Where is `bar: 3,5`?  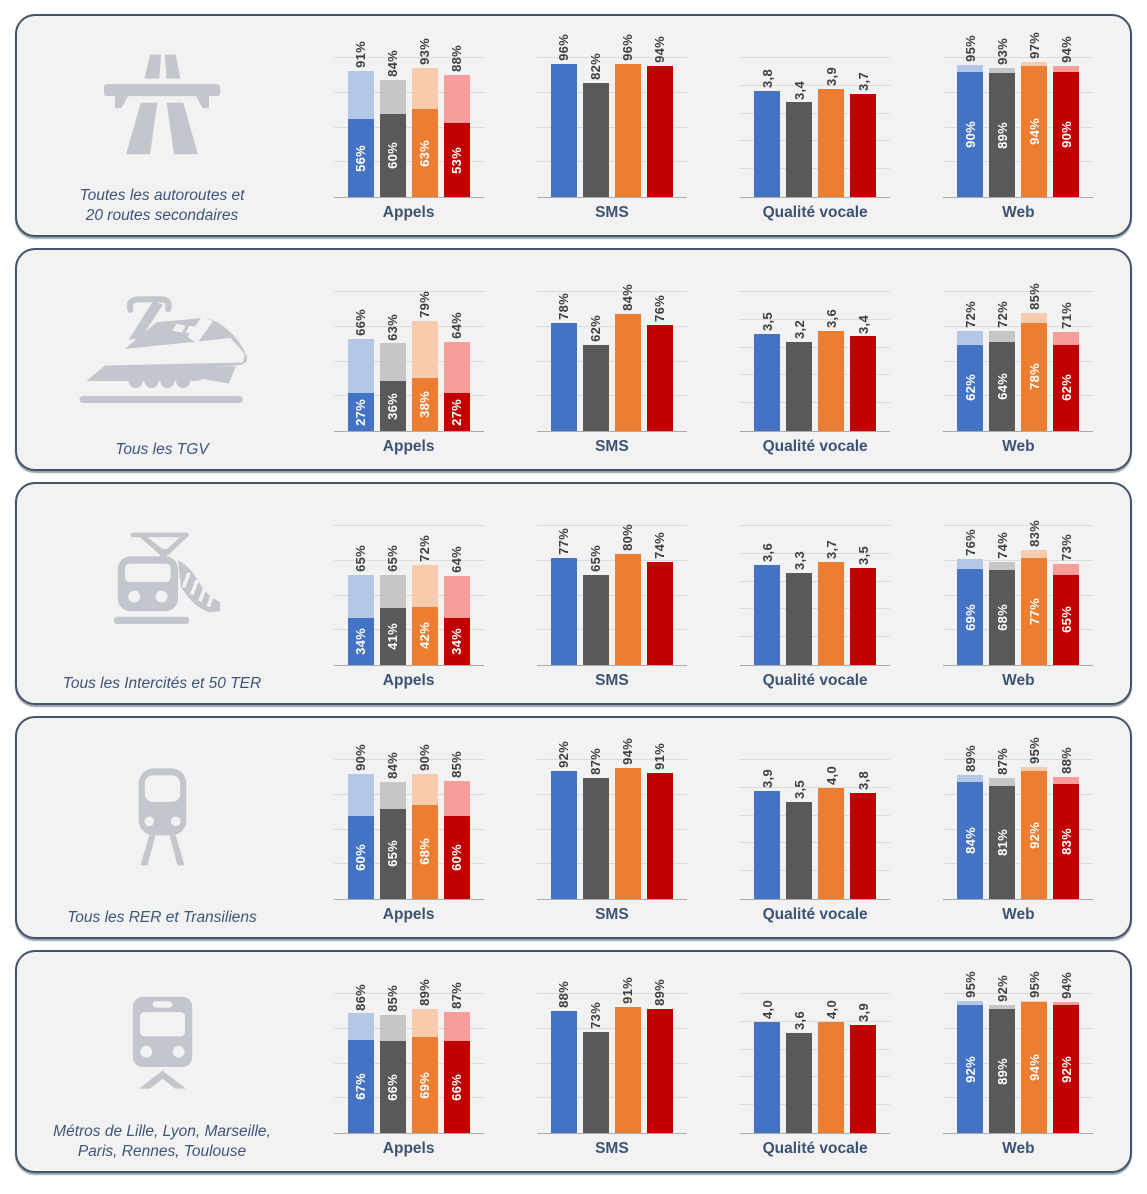 bar: 3,5 is located at coordinates (799, 839).